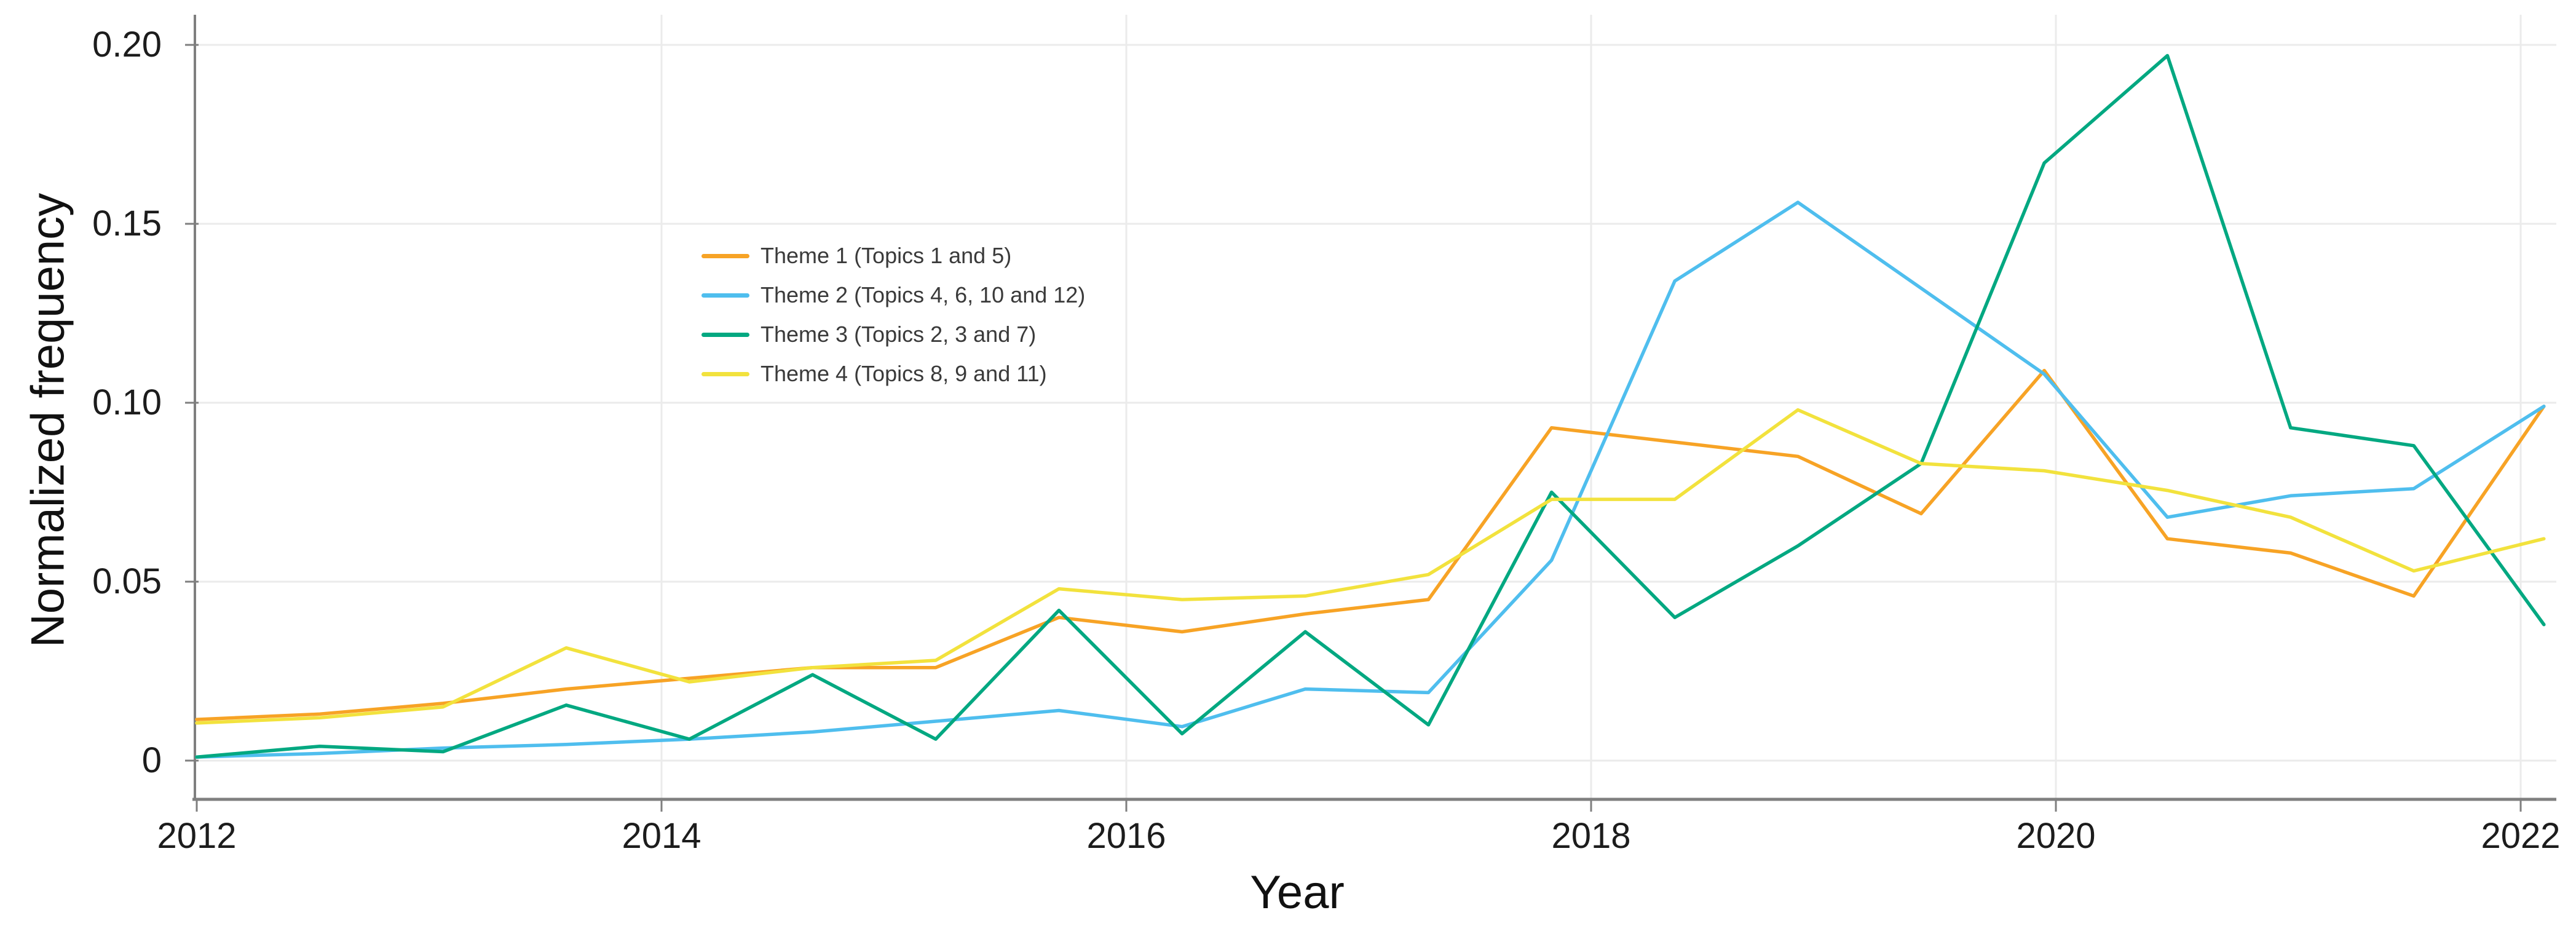 The image size is (2576, 934). Describe the element at coordinates (197, 836) in the screenshot. I see `x-tick-label-2012: 2012` at that location.